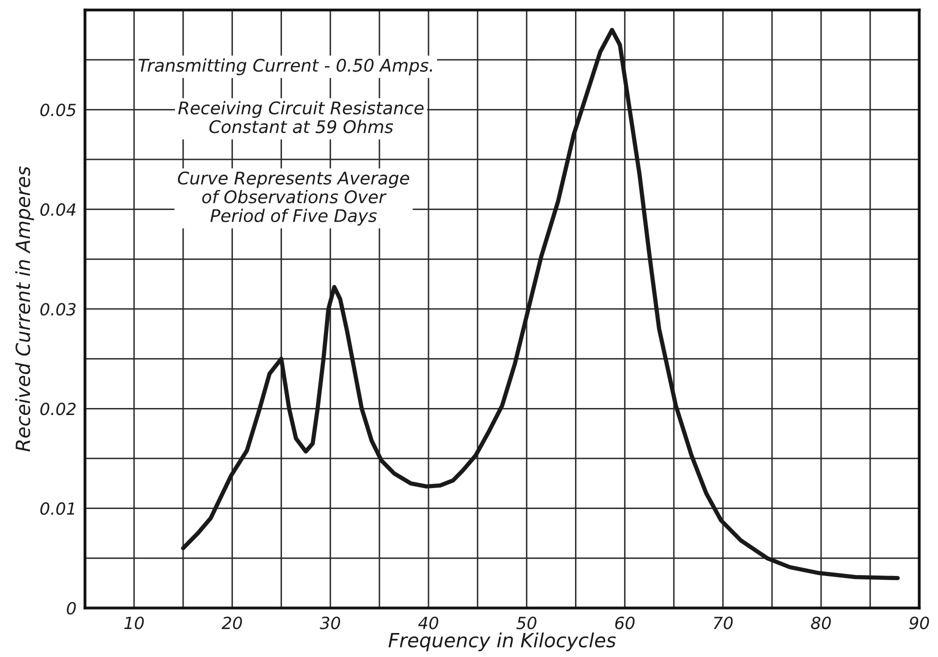 The height and width of the screenshot is (657, 938). Describe the element at coordinates (502, 642) in the screenshot. I see `x-axis-title: Frequency in Kilocycles` at that location.